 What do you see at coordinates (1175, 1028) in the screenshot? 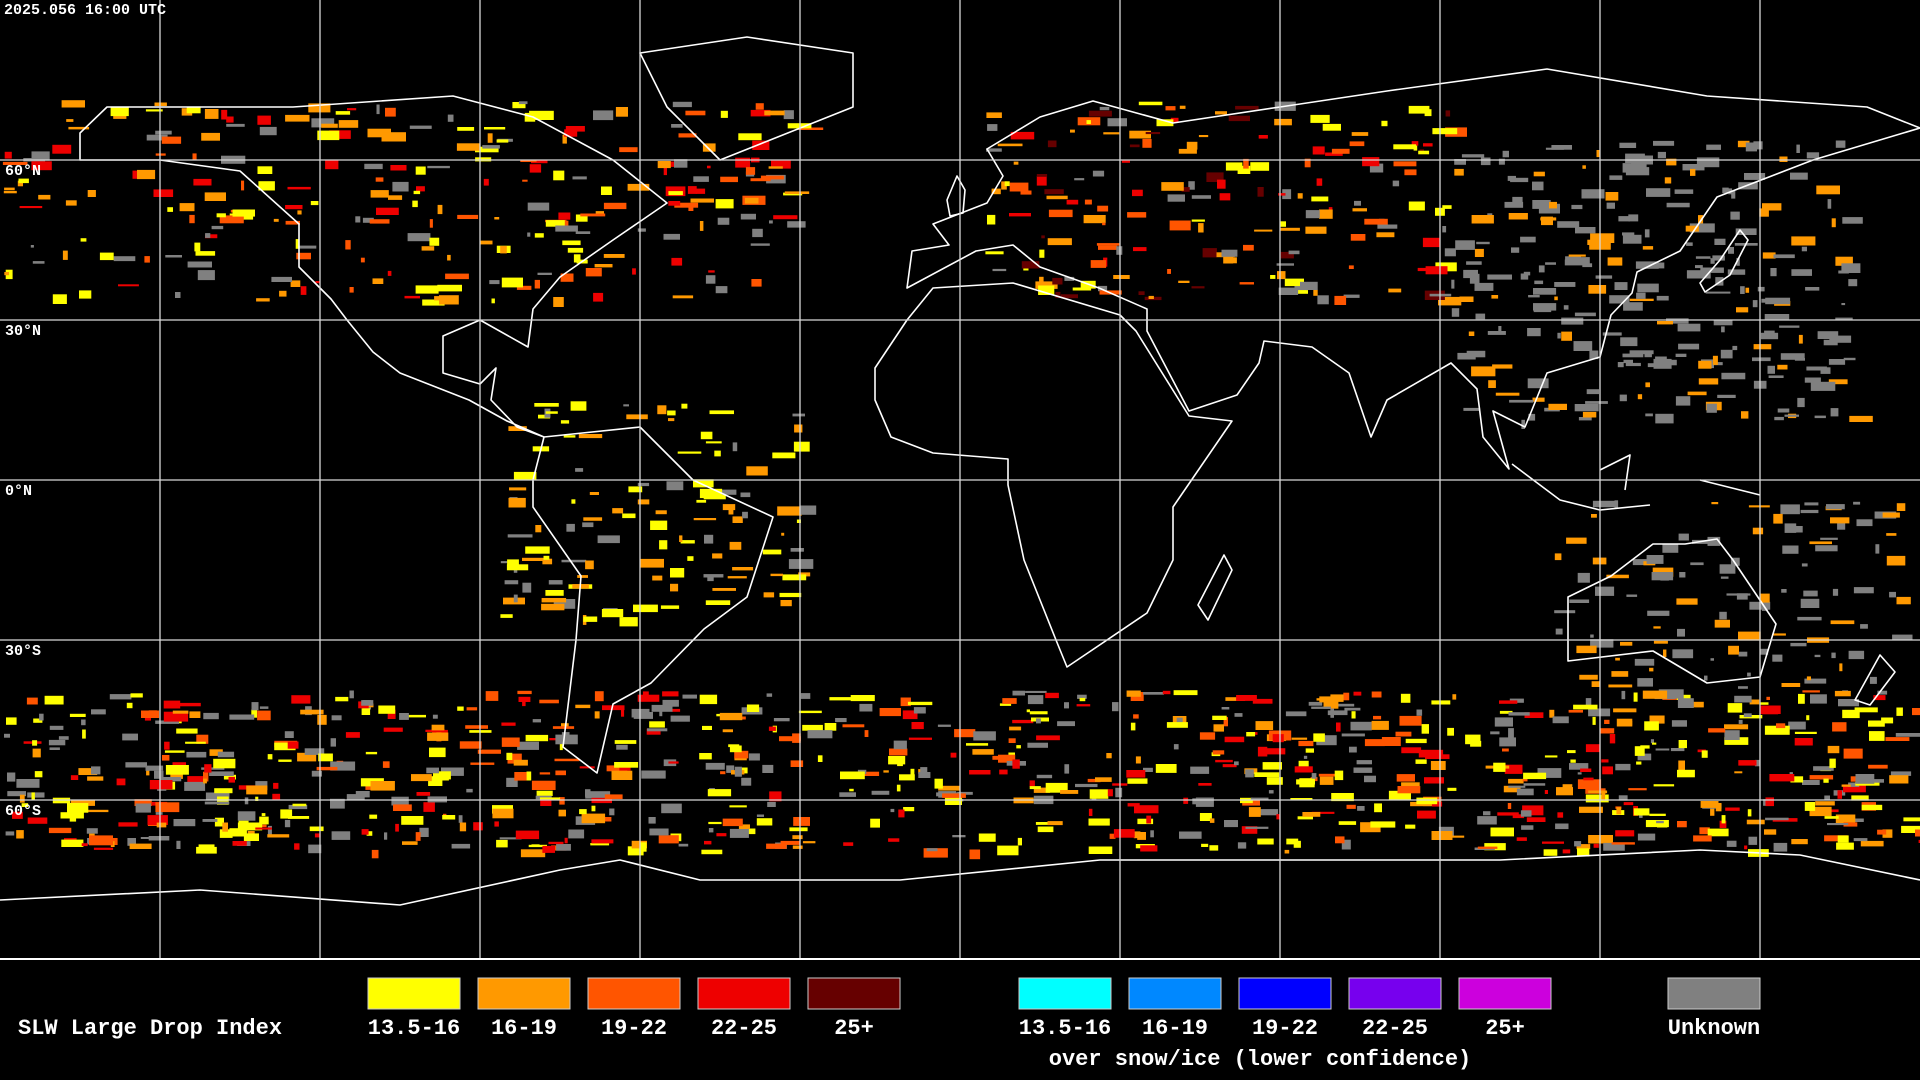
I see `legend-label: 16-19` at bounding box center [1175, 1028].